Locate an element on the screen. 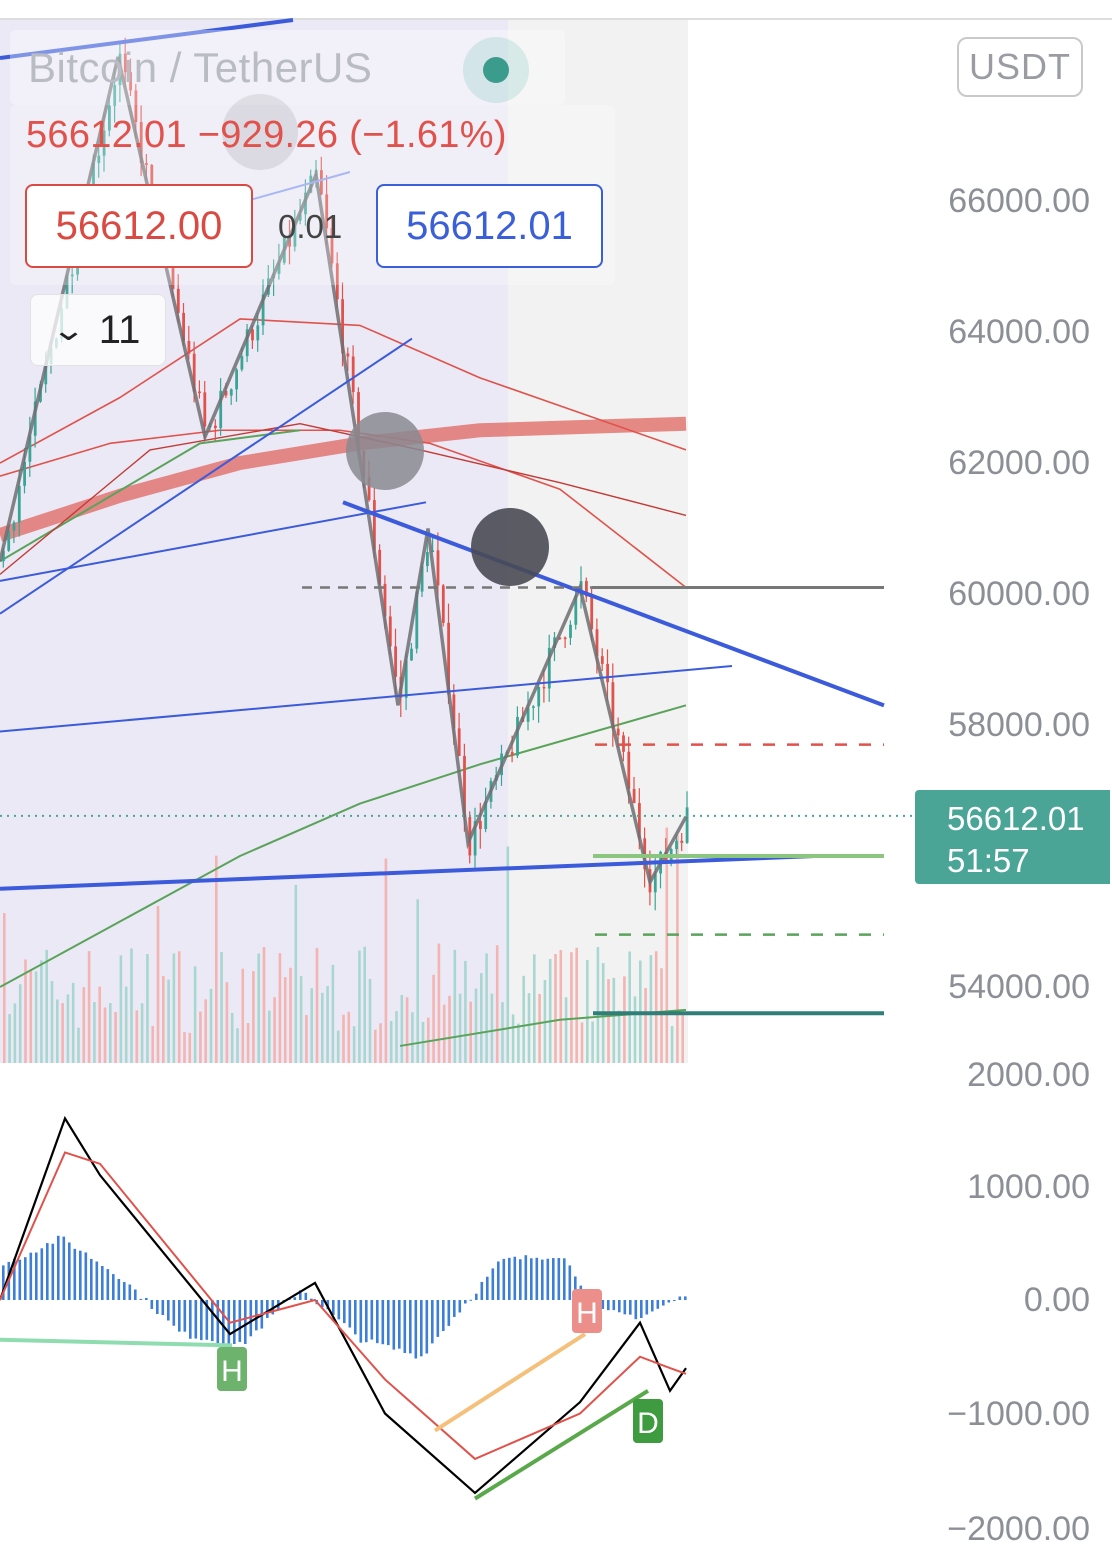  price-axis-label: 58000.00 is located at coordinates (1019, 725).